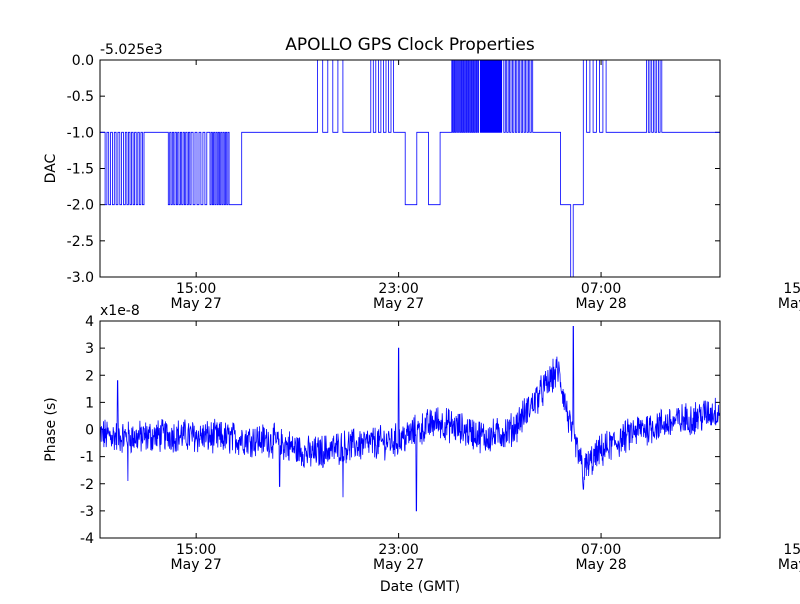  What do you see at coordinates (89, 322) in the screenshot?
I see `y-tick-label: 4` at bounding box center [89, 322].